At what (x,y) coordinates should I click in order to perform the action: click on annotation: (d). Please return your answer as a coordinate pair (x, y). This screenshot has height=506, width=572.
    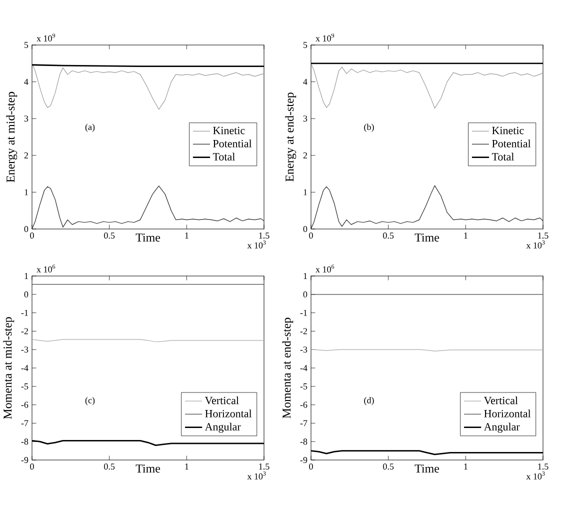
    Looking at the image, I should click on (369, 401).